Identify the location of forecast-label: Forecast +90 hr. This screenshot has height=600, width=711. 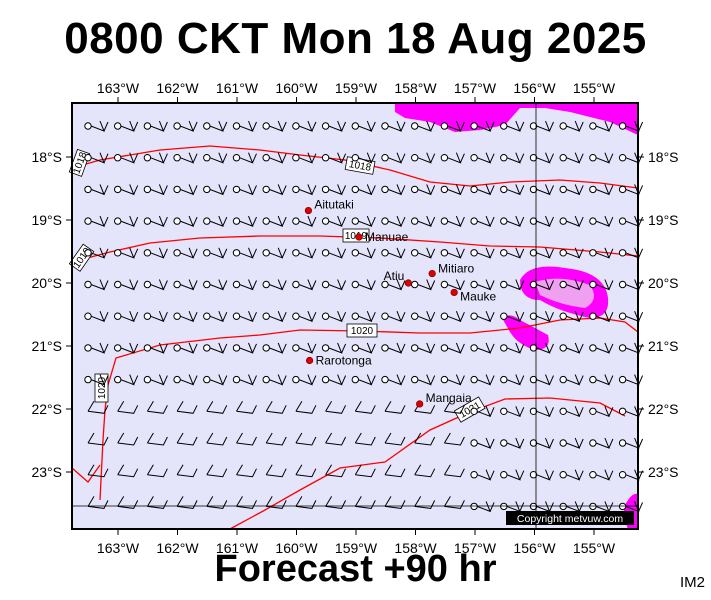
(355, 569).